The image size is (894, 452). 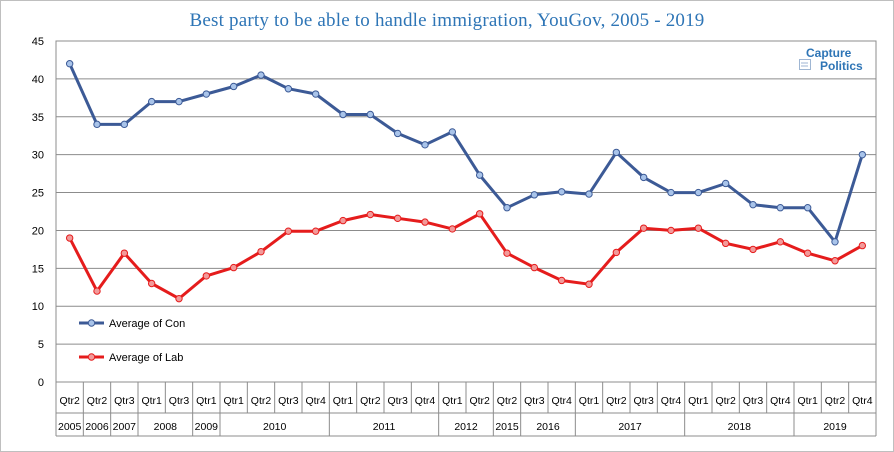 I want to click on legend-label: Average of Lab, so click(x=146, y=358).